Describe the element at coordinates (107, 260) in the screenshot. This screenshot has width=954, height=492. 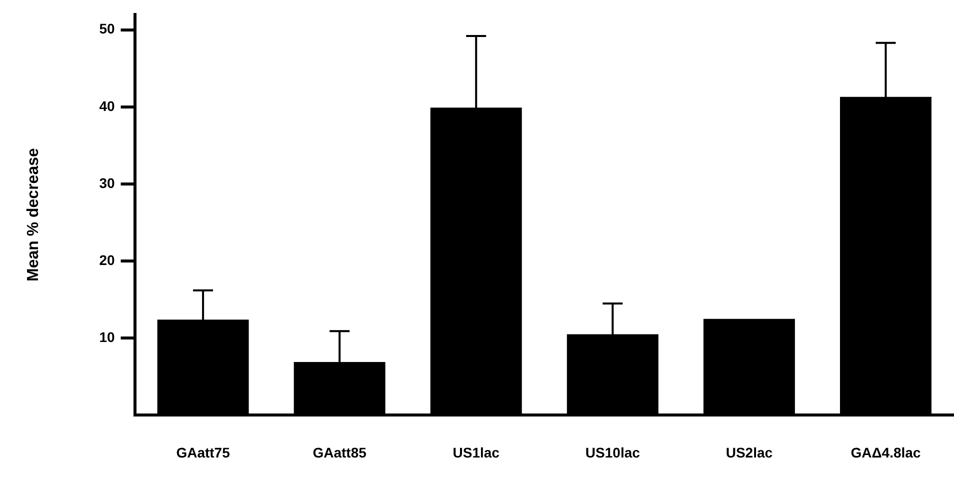
I see `y-tick-label: 20` at that location.